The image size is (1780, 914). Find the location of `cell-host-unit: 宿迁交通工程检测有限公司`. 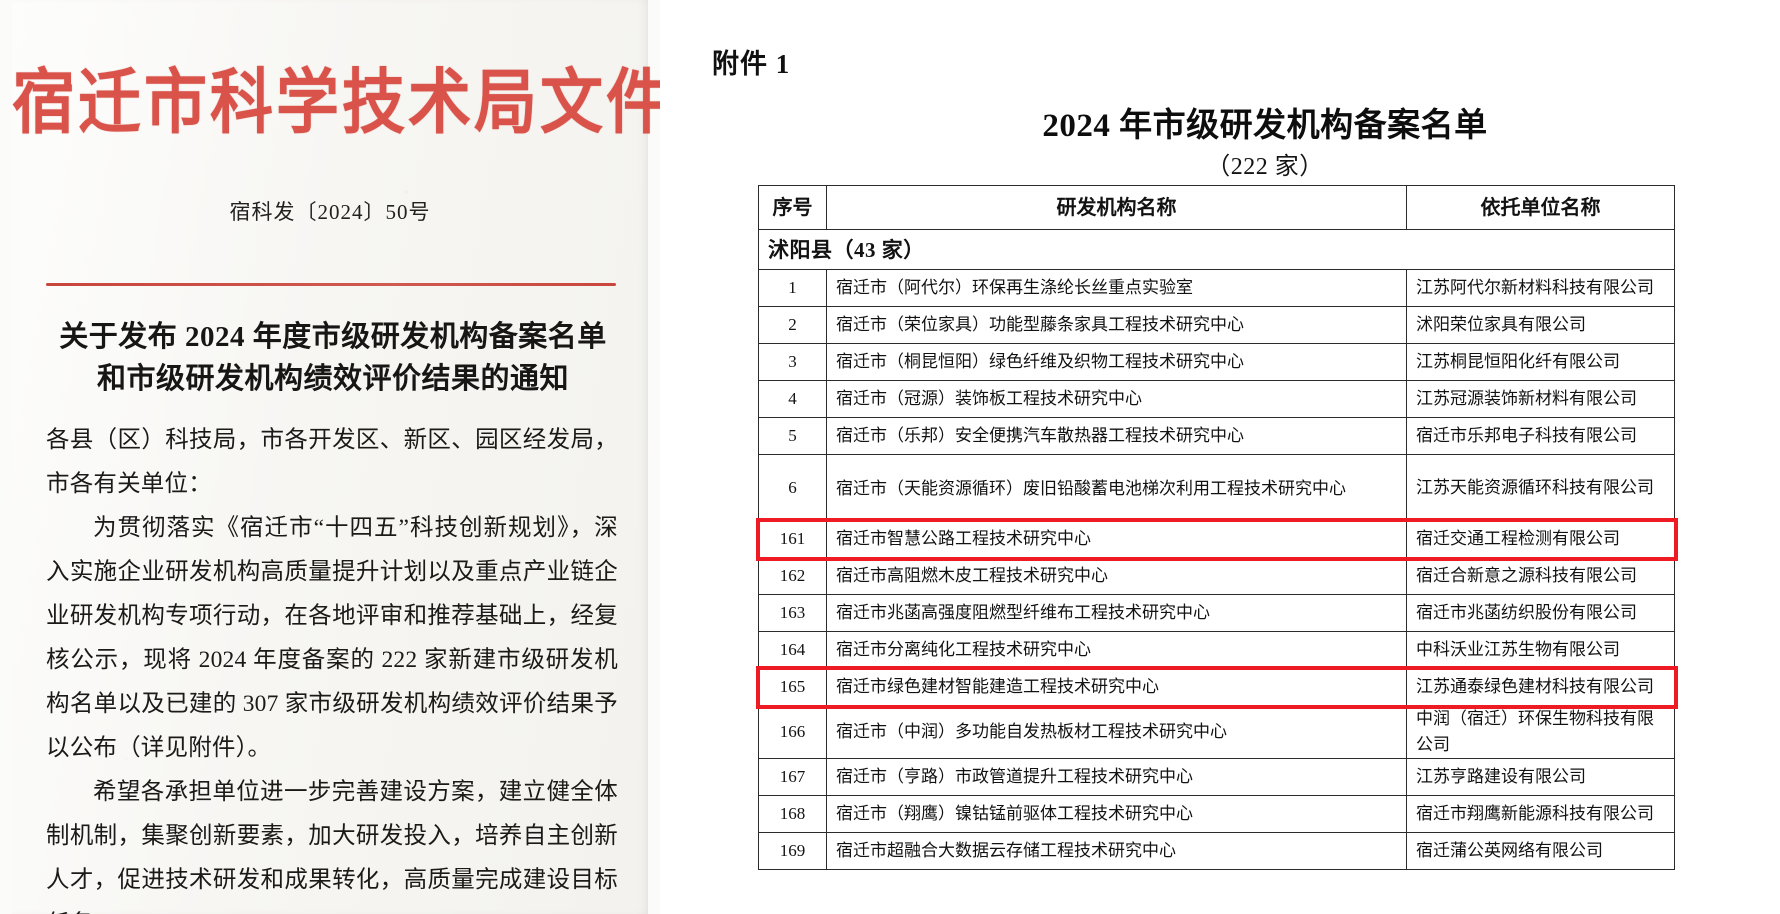

cell-host-unit: 宿迁交通工程检测有限公司 is located at coordinates (1540, 539).